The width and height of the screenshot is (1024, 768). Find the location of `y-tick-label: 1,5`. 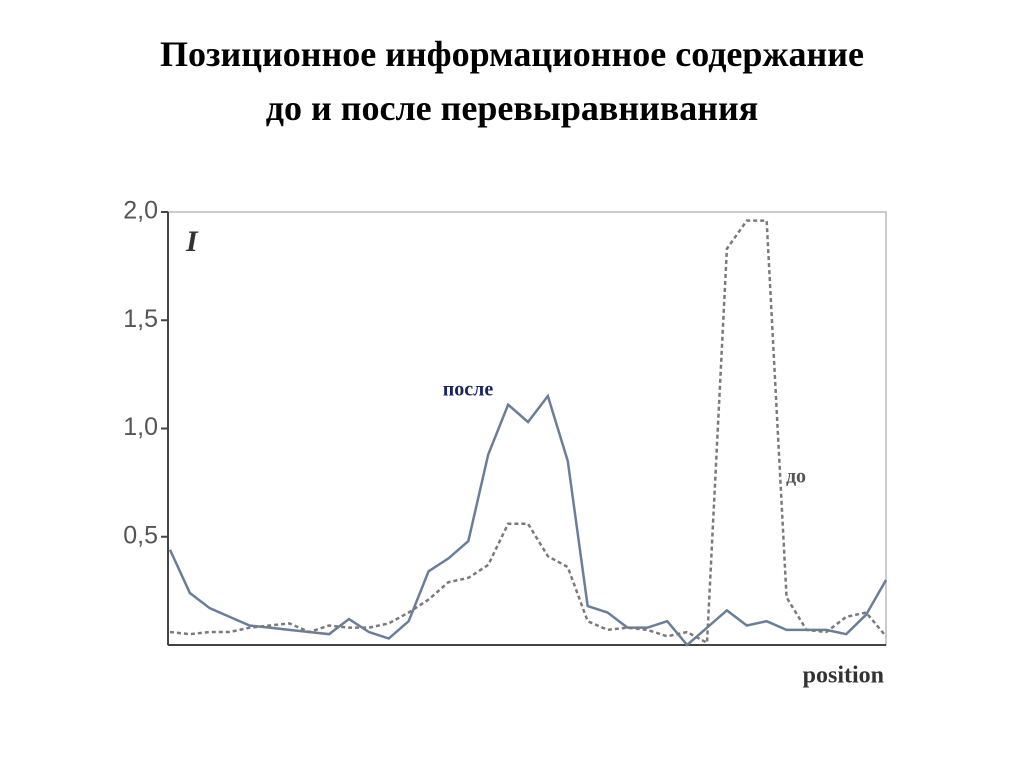

y-tick-label: 1,5 is located at coordinates (140, 319).